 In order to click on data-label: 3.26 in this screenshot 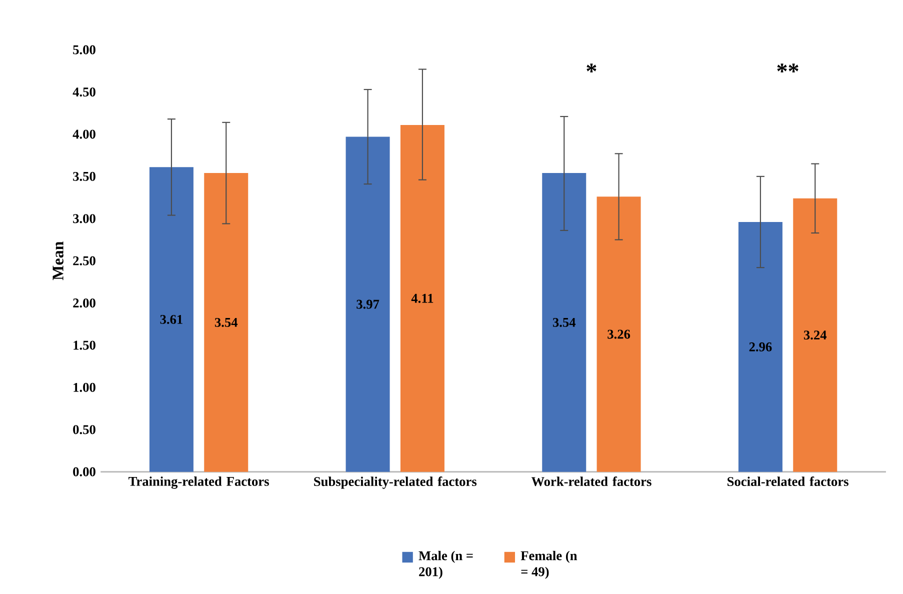, I will do `click(619, 334)`.